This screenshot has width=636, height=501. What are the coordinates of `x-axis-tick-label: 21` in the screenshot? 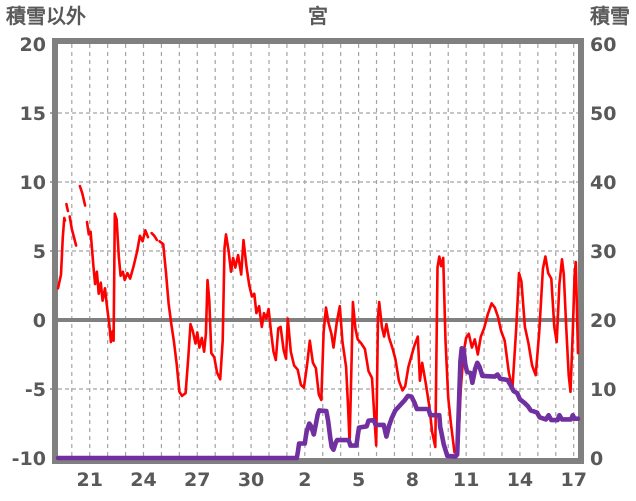 It's located at (90, 480).